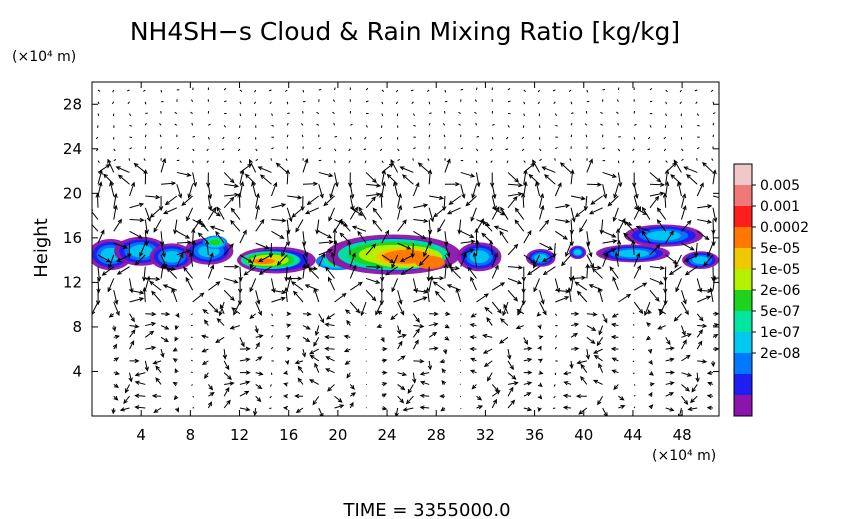 The image size is (854, 519). I want to click on cloud-cell, so click(141, 251).